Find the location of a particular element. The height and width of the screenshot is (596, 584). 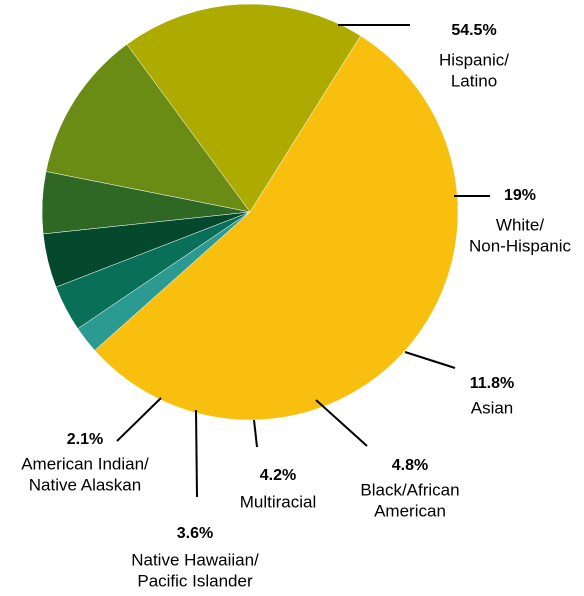

value-label-white-non-hispanic: 19% is located at coordinates (520, 195).